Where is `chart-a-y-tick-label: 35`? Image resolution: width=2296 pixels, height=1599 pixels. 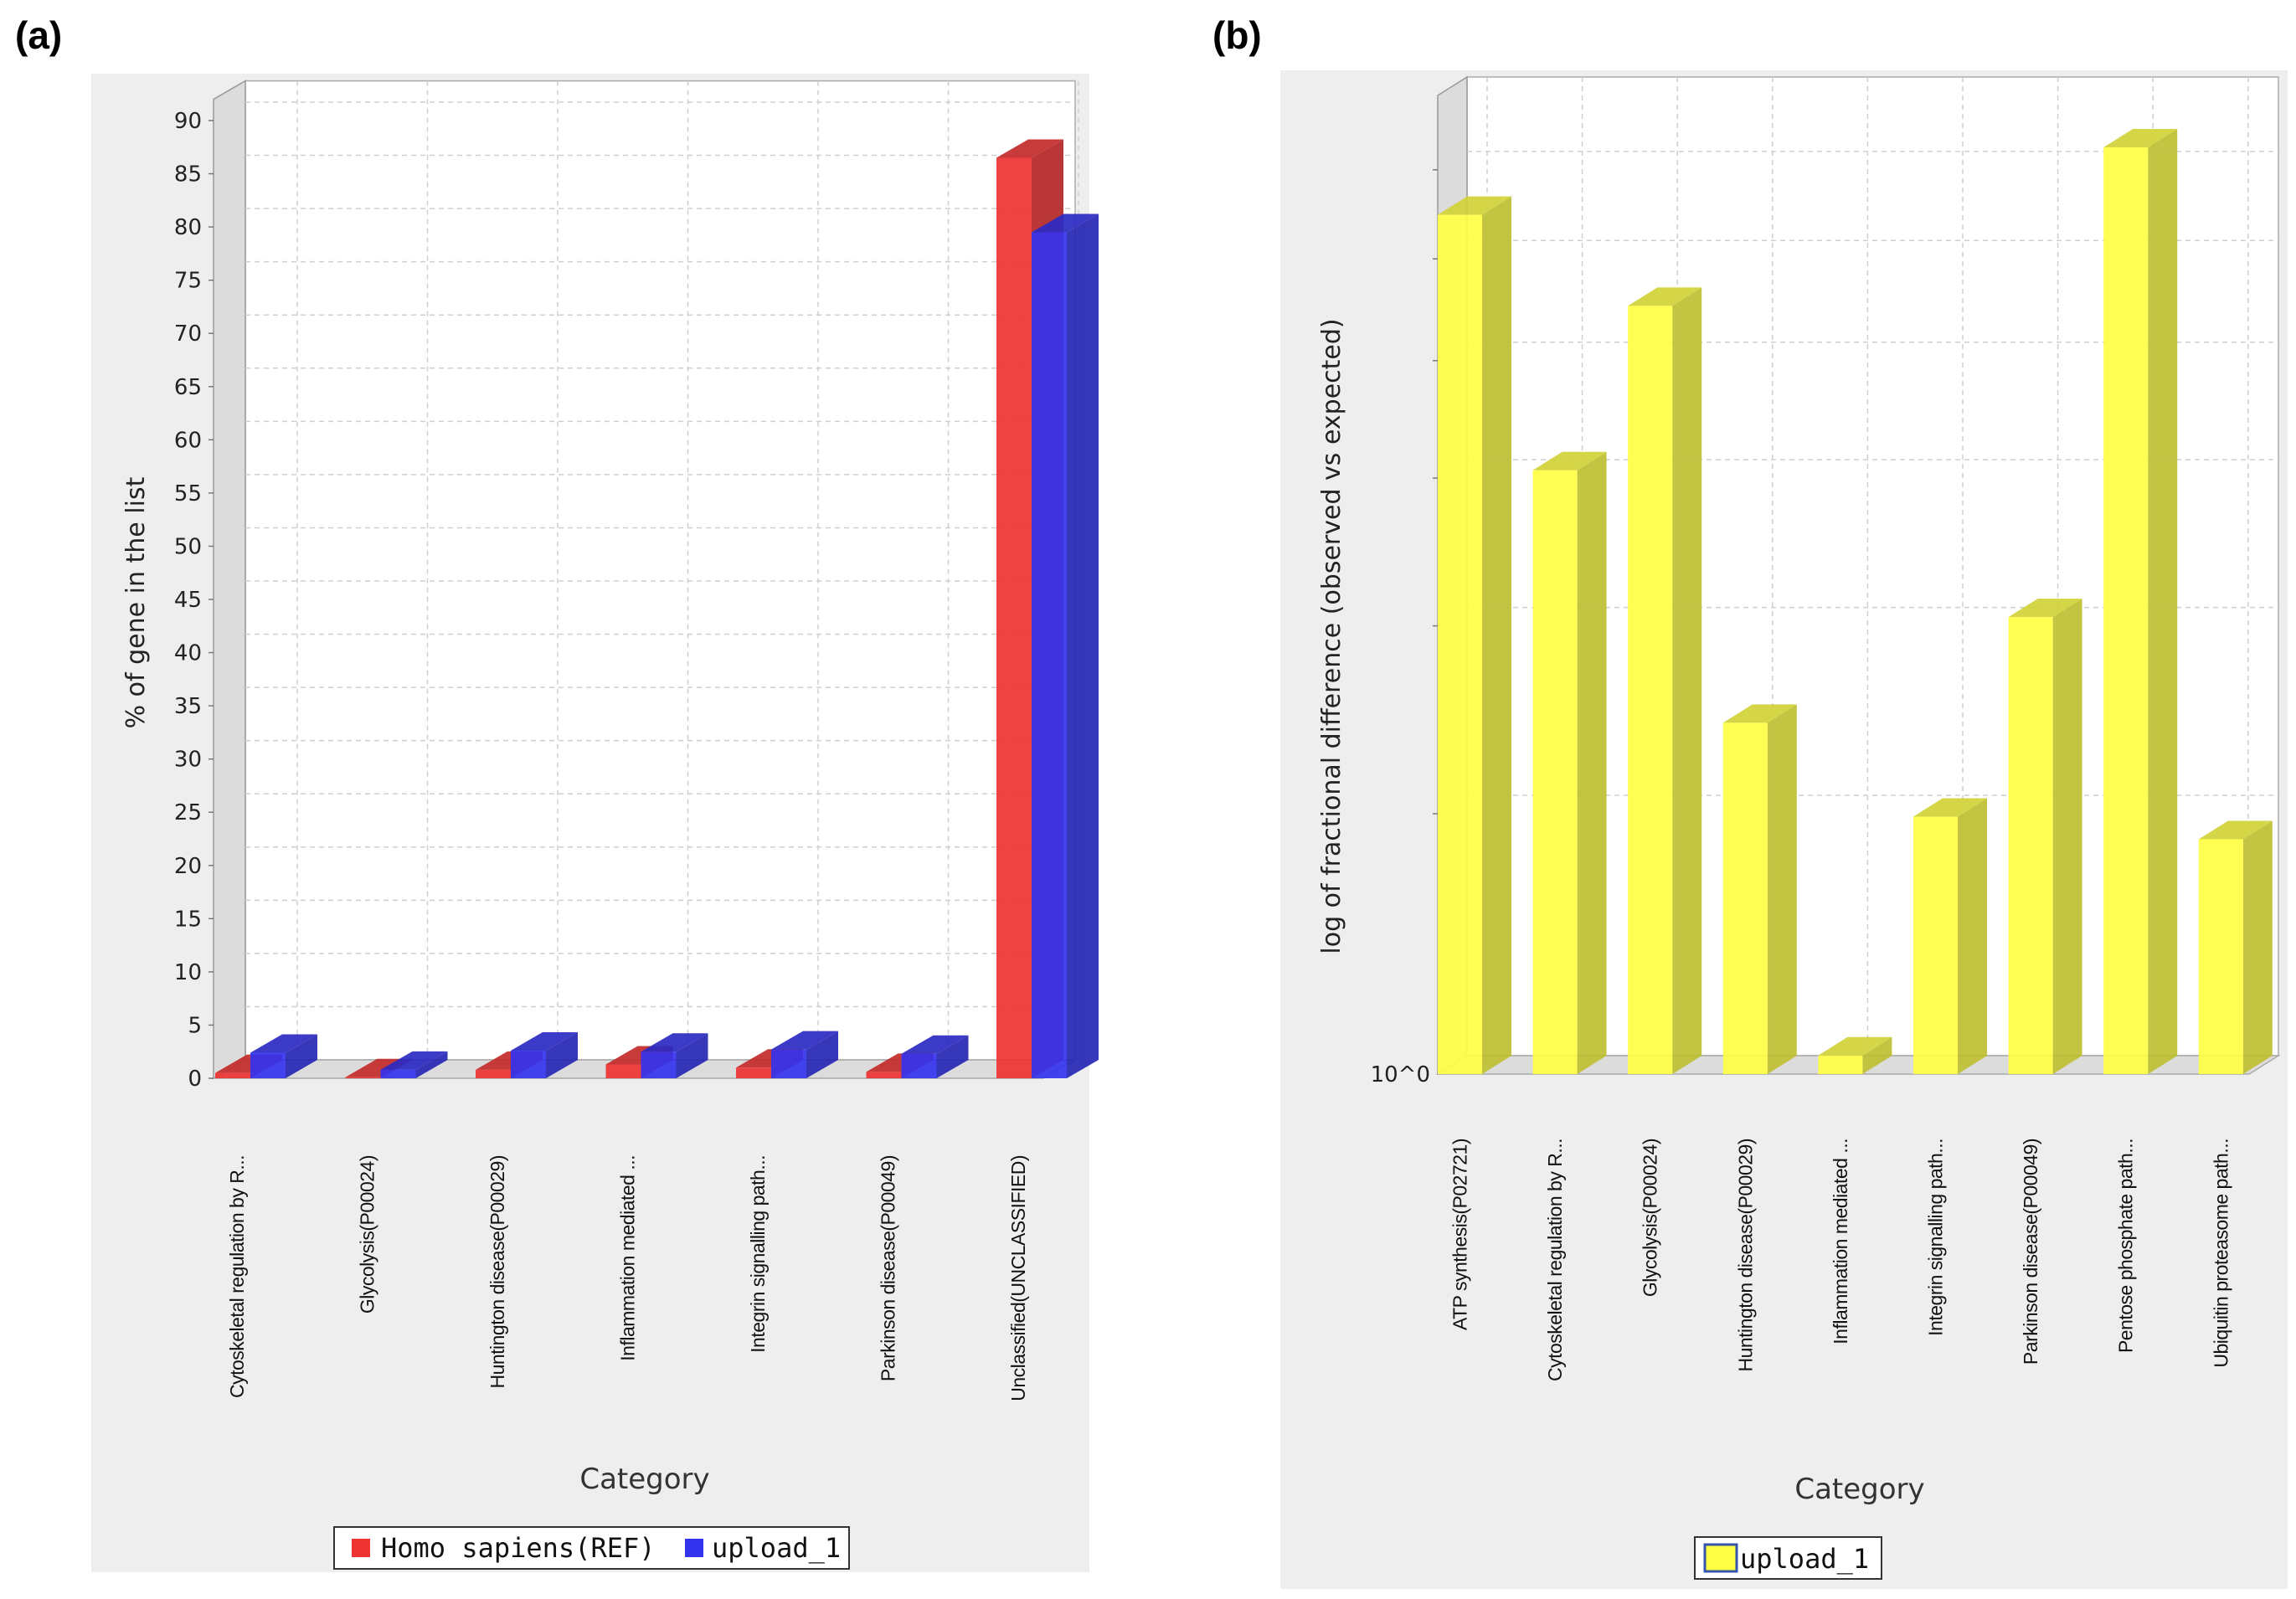 chart-a-y-tick-label: 35 is located at coordinates (188, 706).